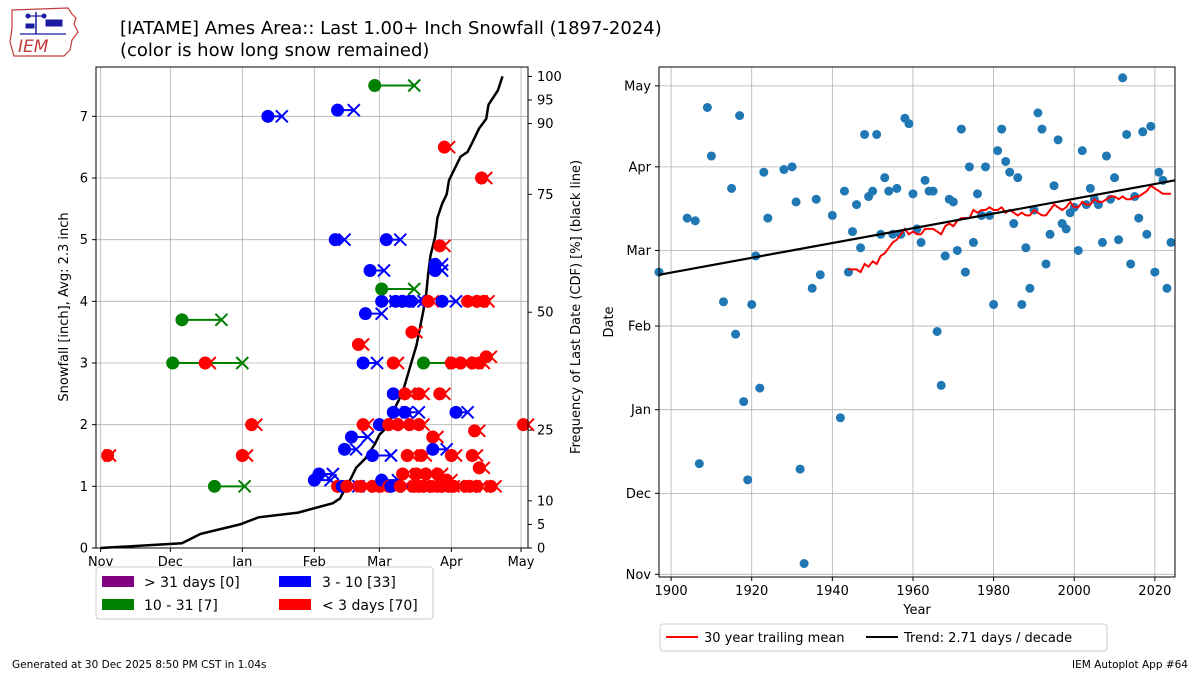 Image resolution: width=1200 pixels, height=675 pixels. What do you see at coordinates (545, 313) in the screenshot?
I see `left-right-y-tick-label: 50` at bounding box center [545, 313].